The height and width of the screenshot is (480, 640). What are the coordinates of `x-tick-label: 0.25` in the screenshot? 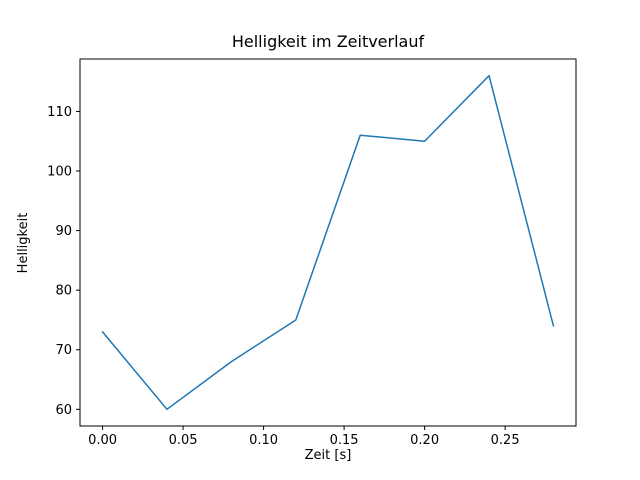 It's located at (505, 440).